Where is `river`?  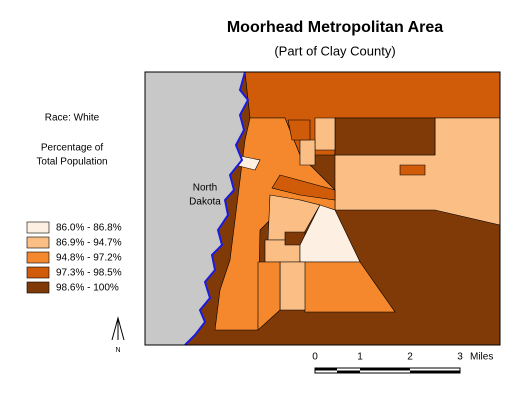
river is located at coordinates (217, 208).